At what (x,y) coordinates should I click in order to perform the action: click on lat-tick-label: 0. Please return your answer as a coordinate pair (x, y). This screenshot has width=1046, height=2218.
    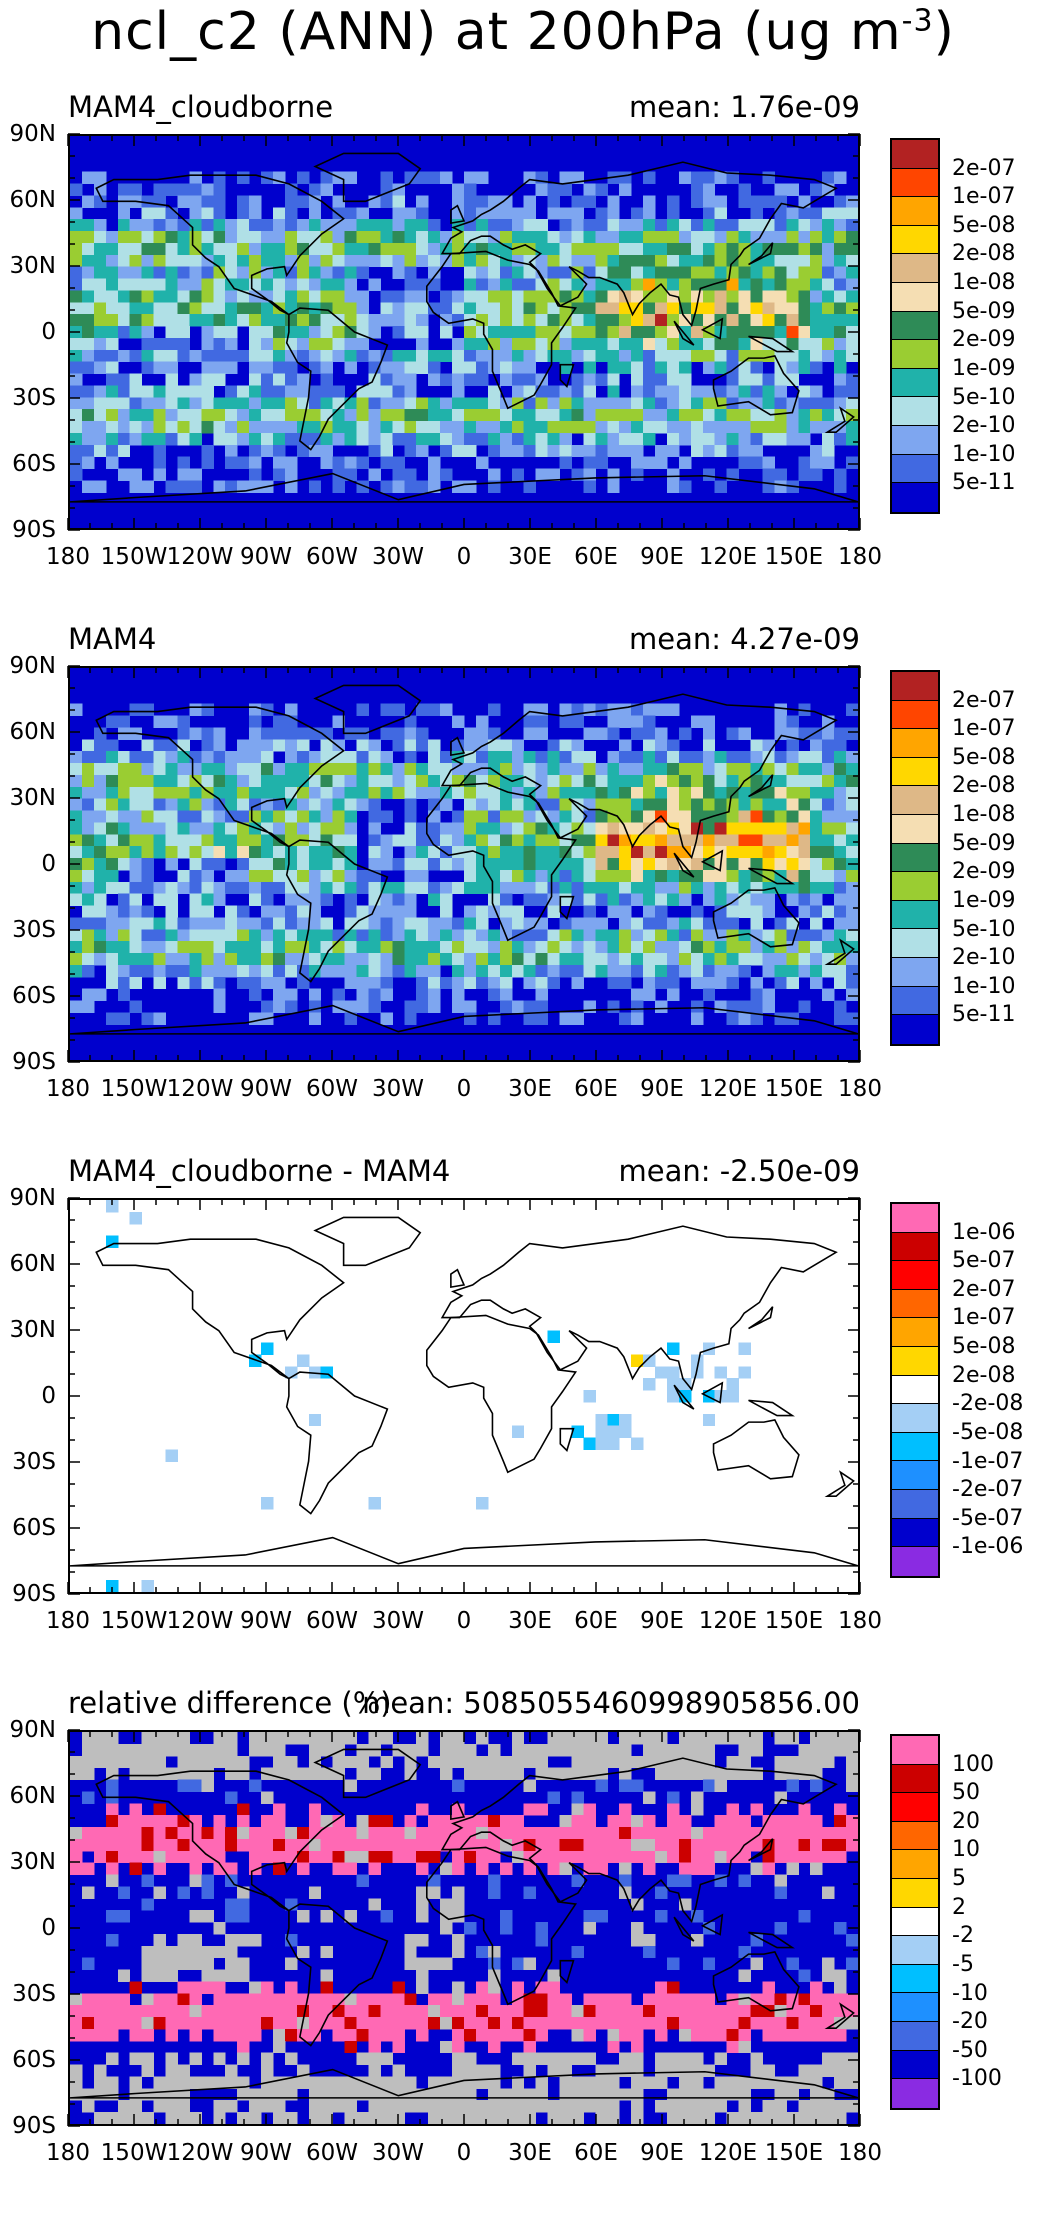
    Looking at the image, I should click on (48, 864).